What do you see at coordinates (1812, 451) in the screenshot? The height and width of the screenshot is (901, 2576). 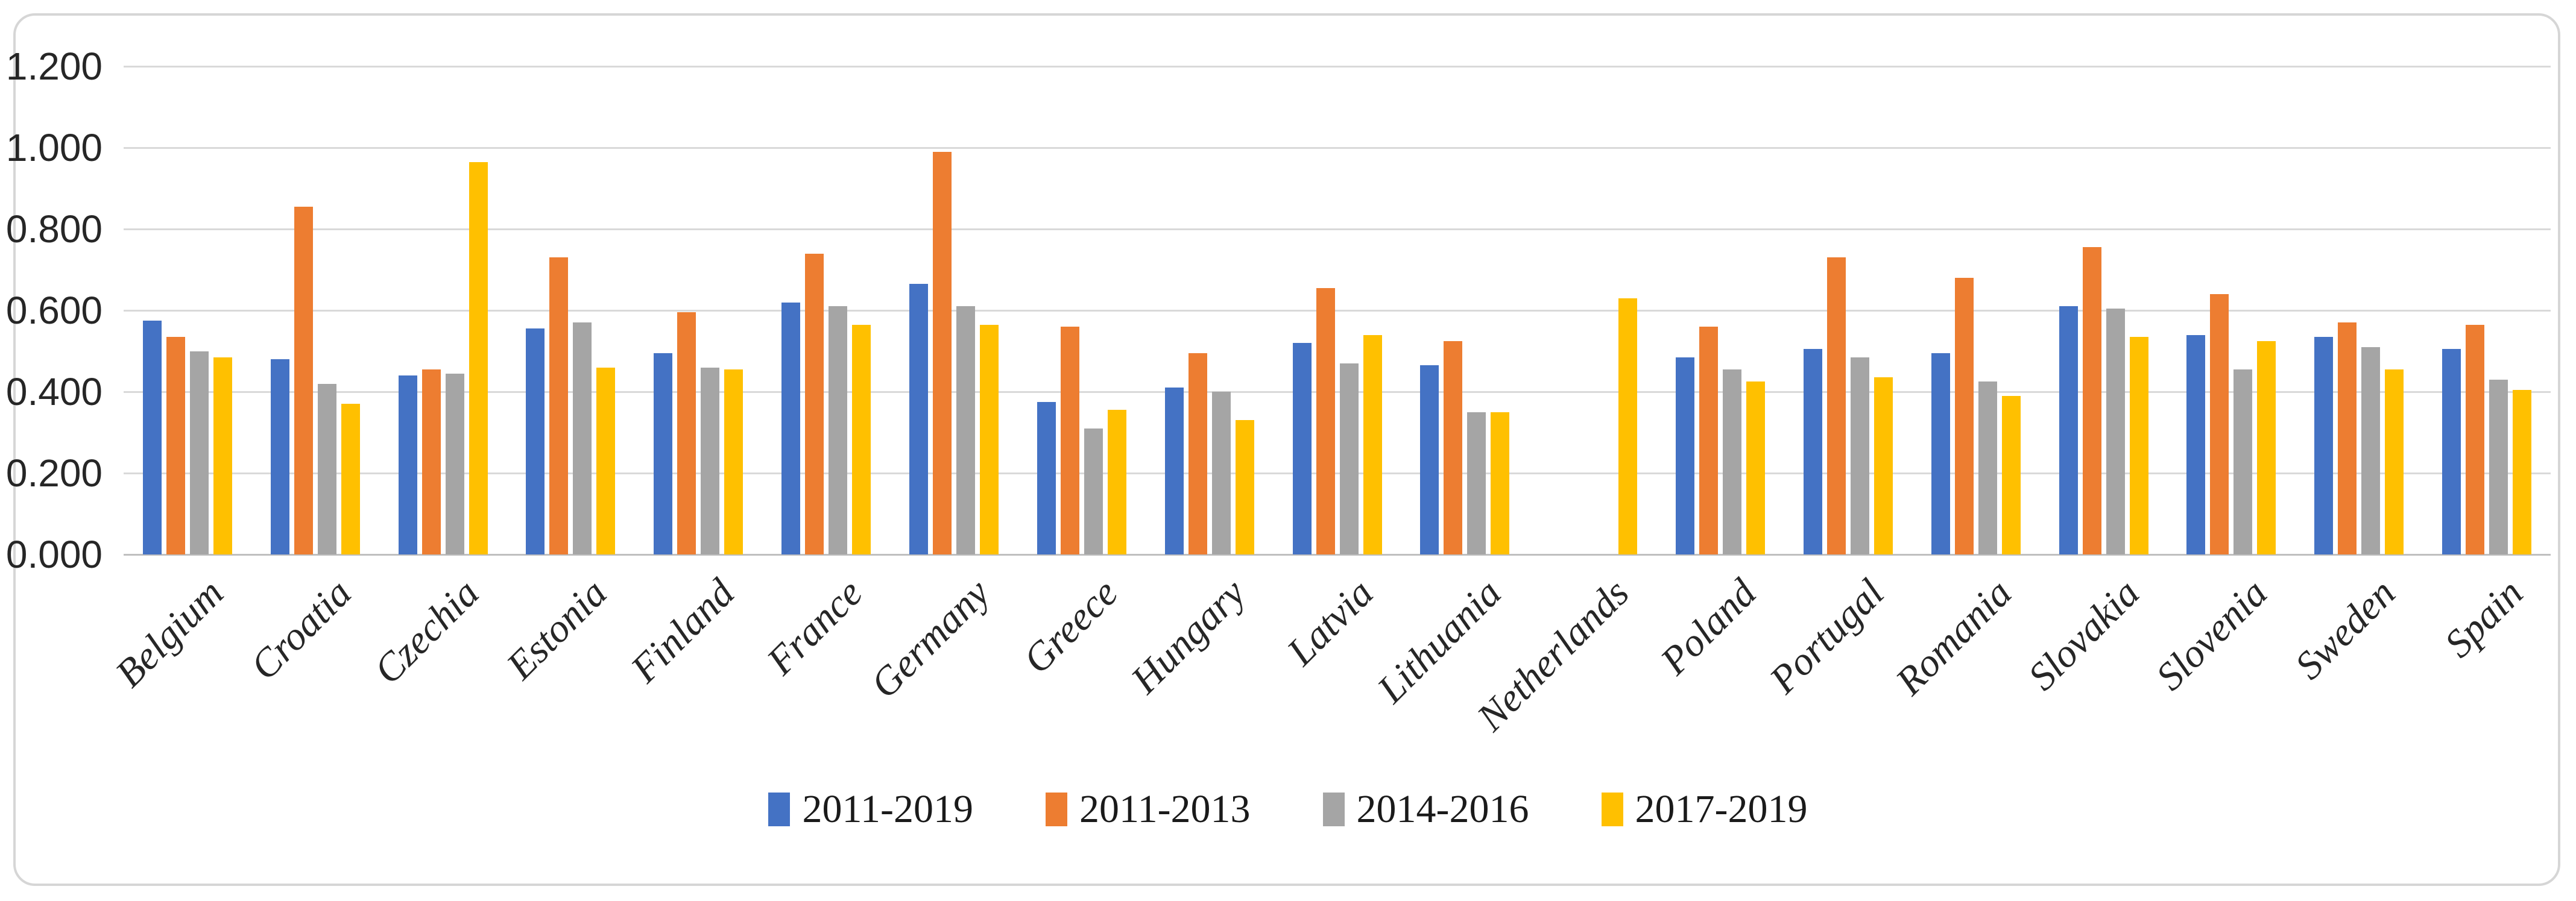 I see `bar-2011-2019-Portugal` at bounding box center [1812, 451].